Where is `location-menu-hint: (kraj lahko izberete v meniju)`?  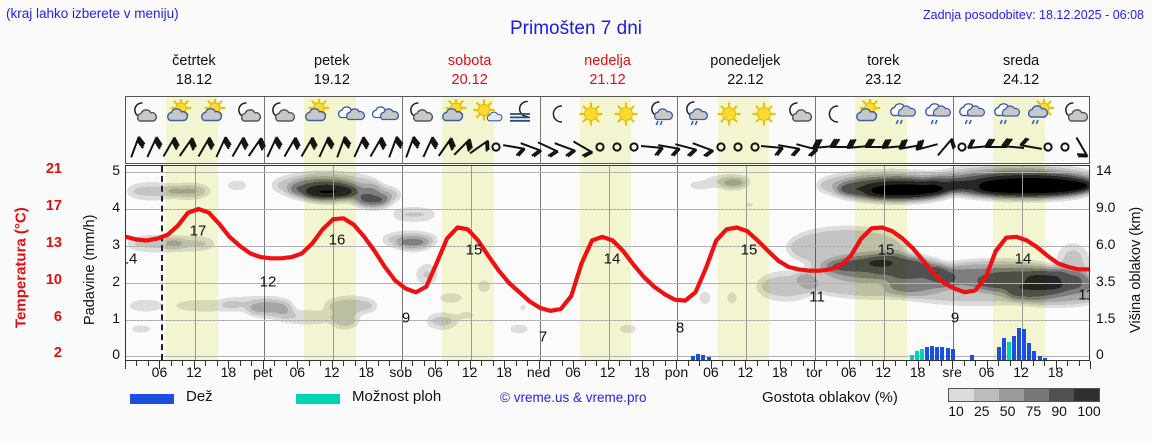 location-menu-hint: (kraj lahko izberete v meniju) is located at coordinates (92, 13).